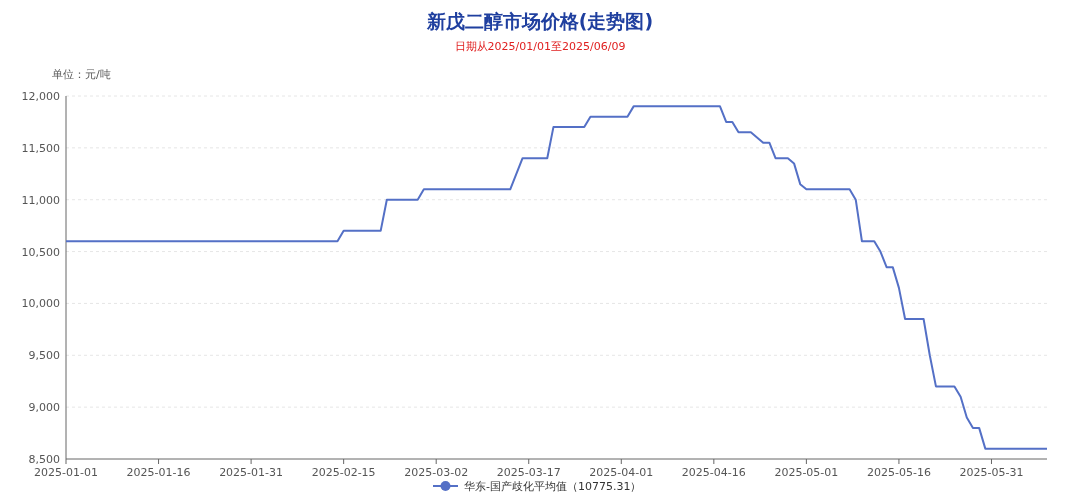 The width and height of the screenshot is (1080, 501). What do you see at coordinates (44, 408) in the screenshot?
I see `y-tick-label: 9,000` at bounding box center [44, 408].